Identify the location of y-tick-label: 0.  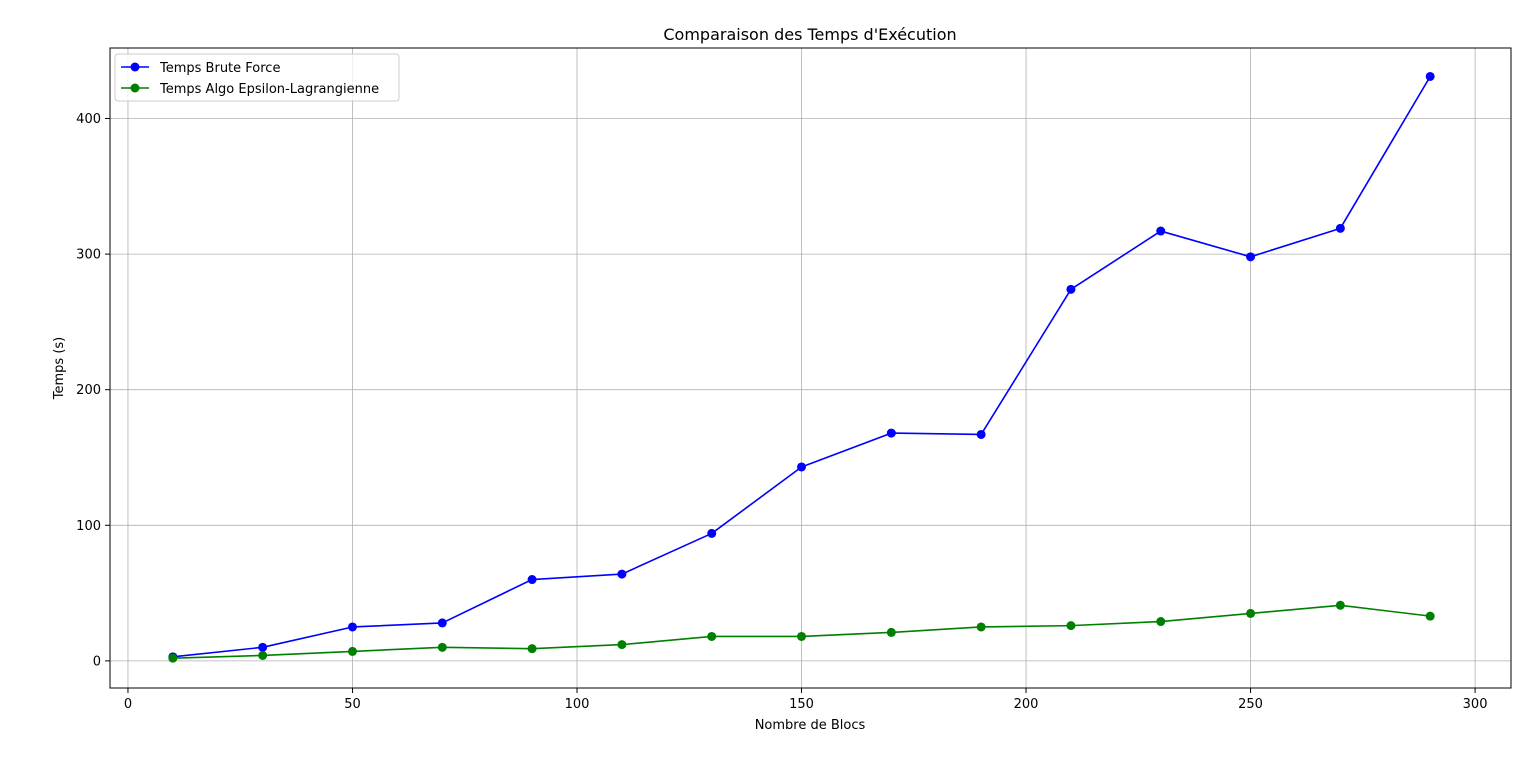
(97, 661).